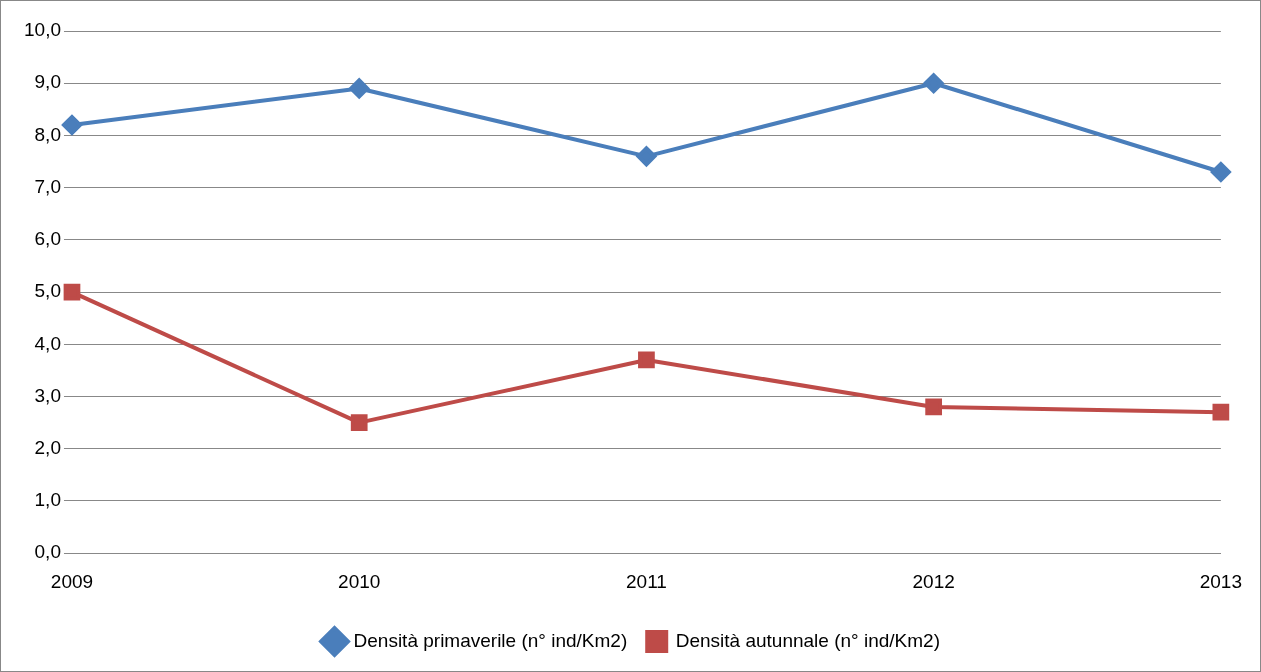 This screenshot has width=1261, height=672. I want to click on y-tick-label: 8,0, so click(47, 134).